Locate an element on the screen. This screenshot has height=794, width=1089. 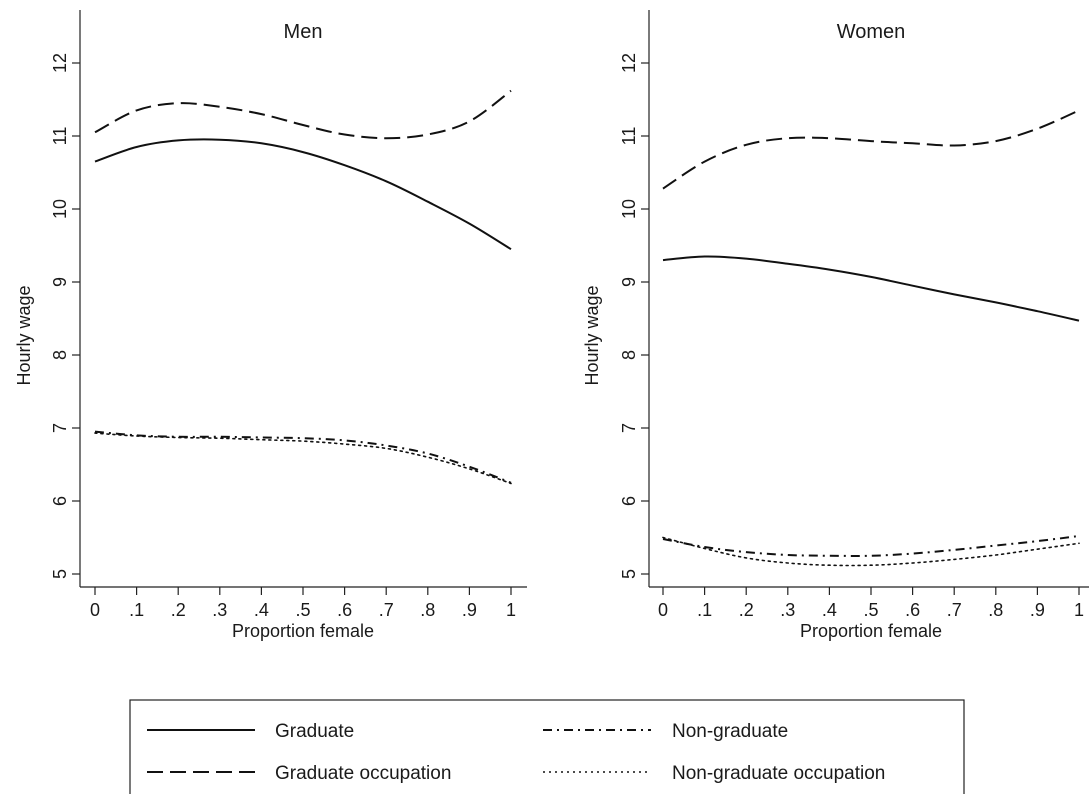
panel-title: Men is located at coordinates (303, 32).